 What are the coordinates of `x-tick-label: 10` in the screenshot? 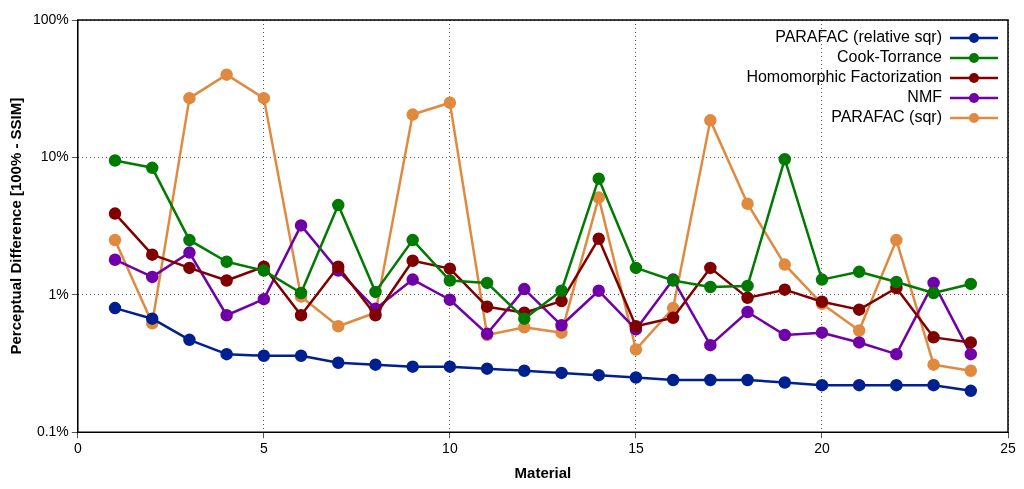 It's located at (450, 448).